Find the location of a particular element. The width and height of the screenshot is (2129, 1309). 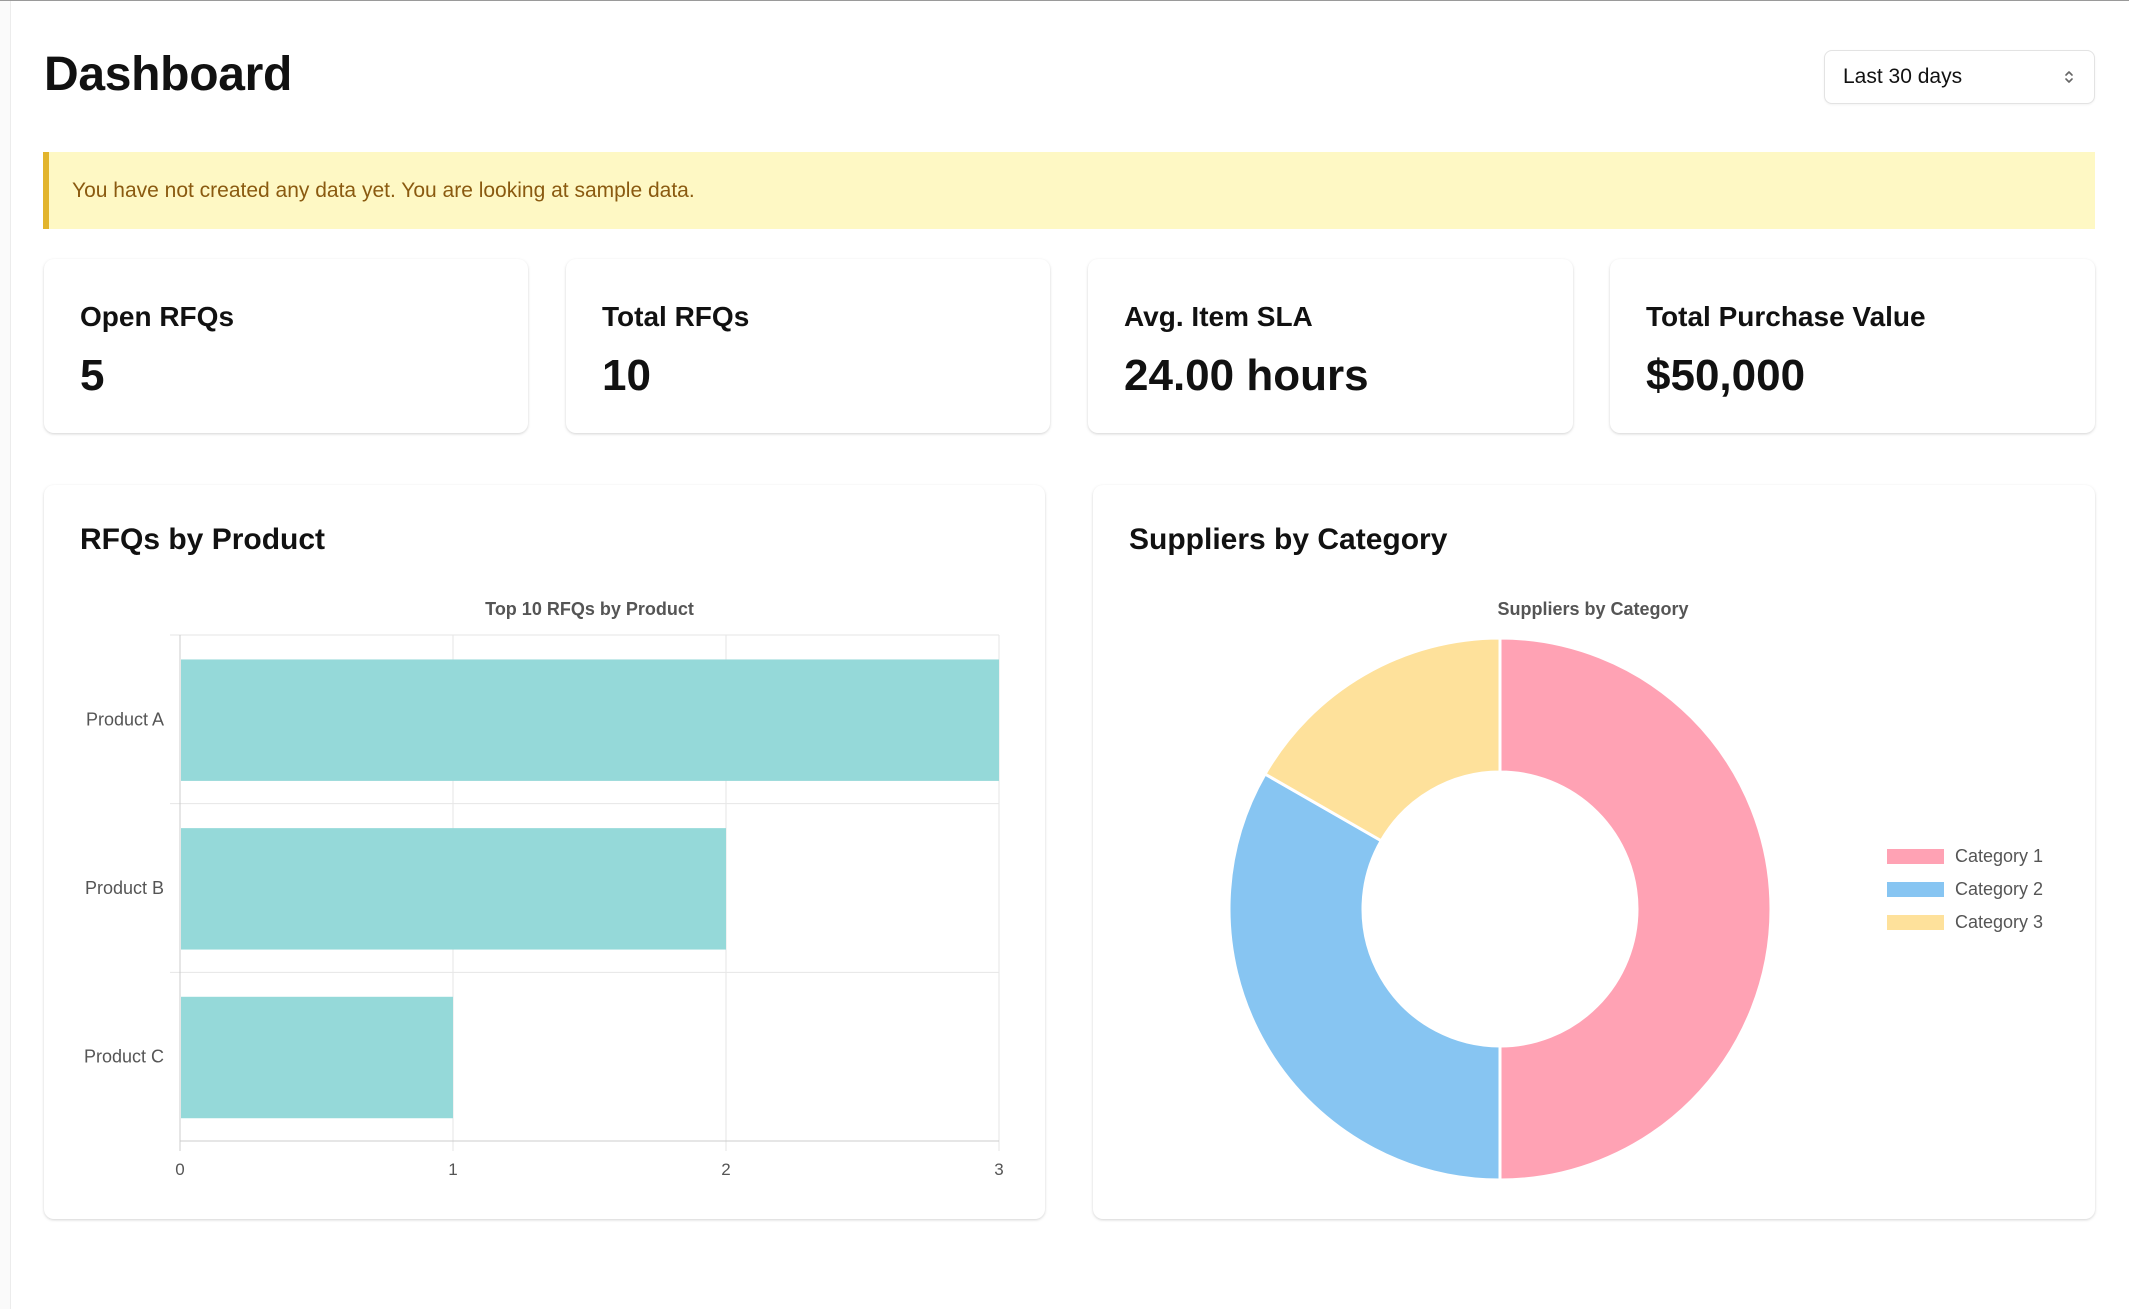

category-label: Product C is located at coordinates (124, 1057).